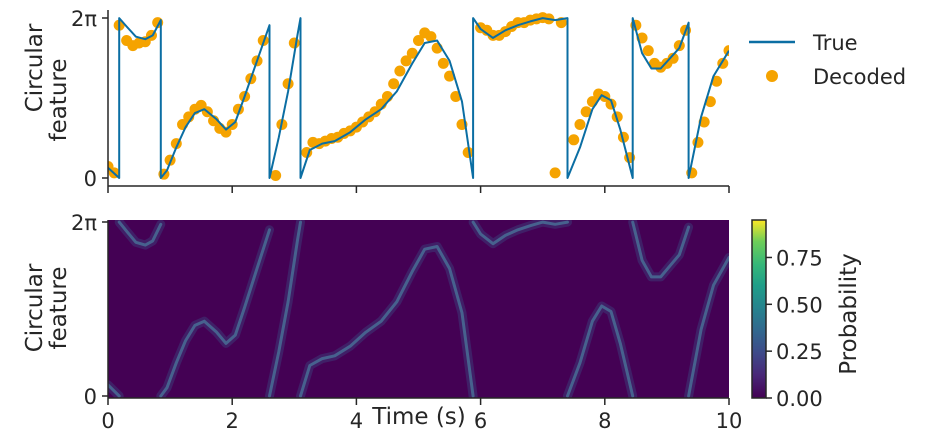 This screenshot has height=442, width=934. I want to click on colorbar-tick-label: 0.50, so click(799, 305).